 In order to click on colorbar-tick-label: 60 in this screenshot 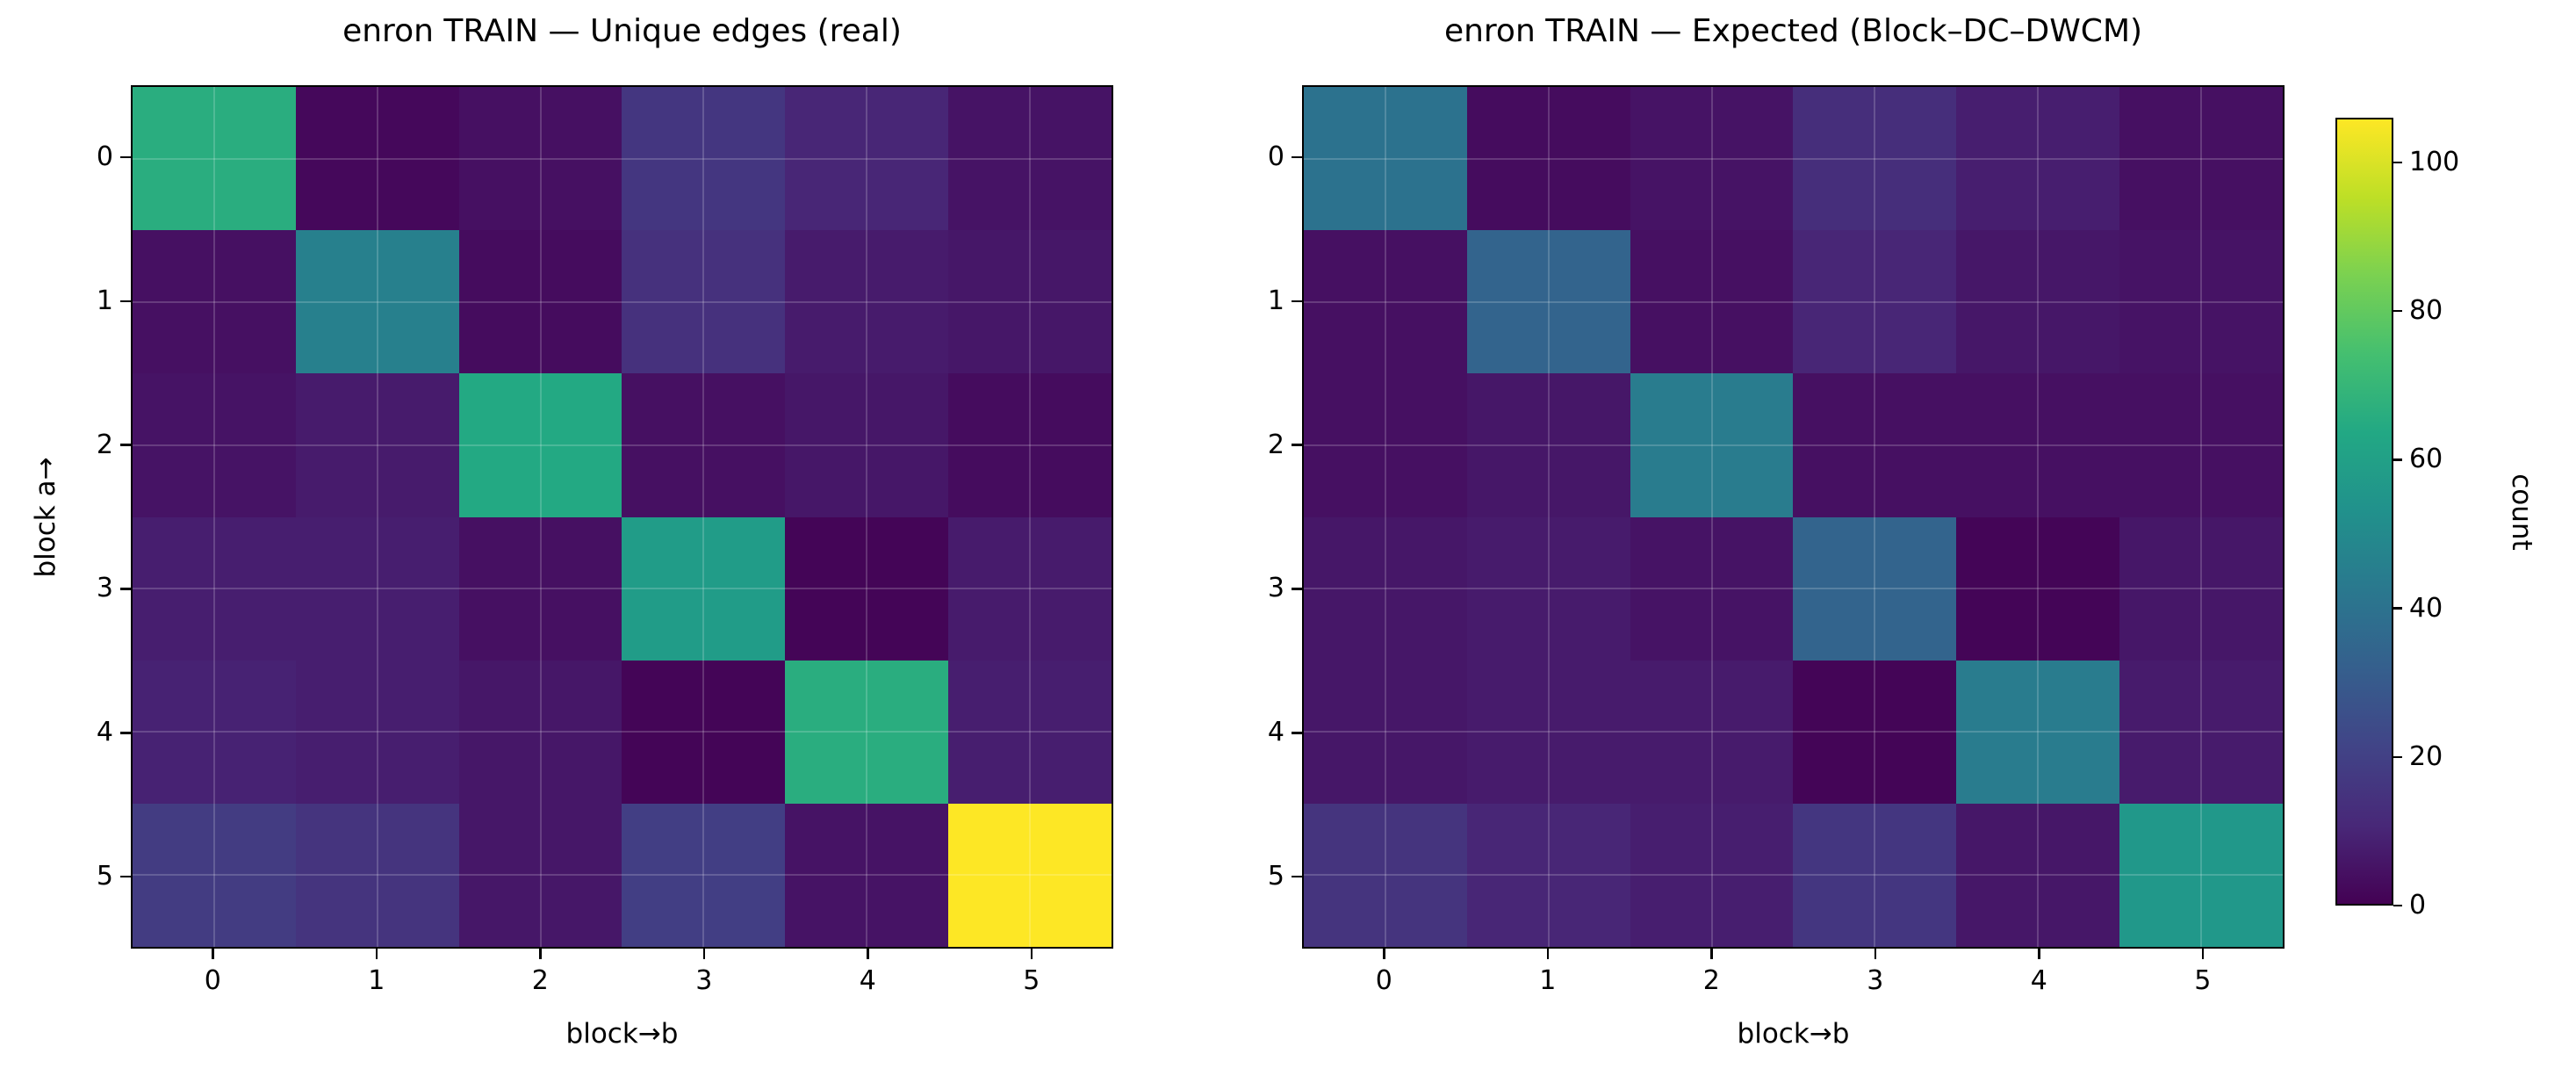, I will do `click(2426, 459)`.